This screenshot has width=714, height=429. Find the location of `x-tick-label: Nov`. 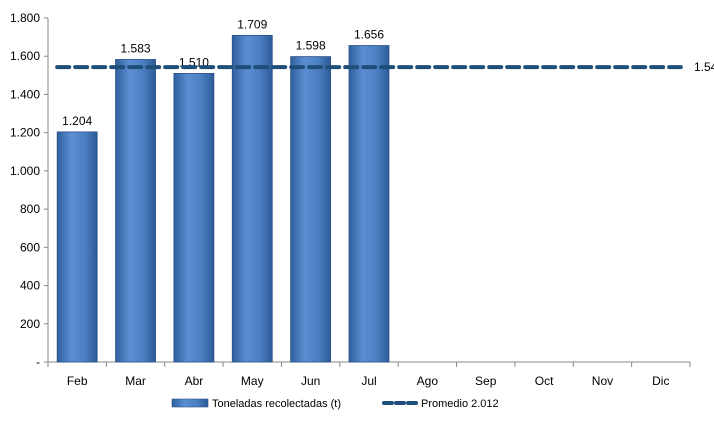

x-tick-label: Nov is located at coordinates (602, 381).